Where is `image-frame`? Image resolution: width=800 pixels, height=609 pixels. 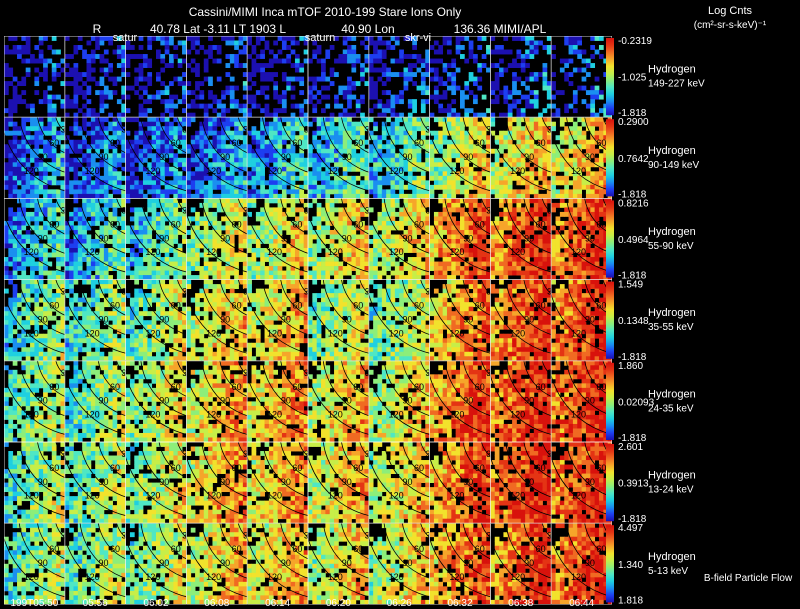
image-frame is located at coordinates (277, 77).